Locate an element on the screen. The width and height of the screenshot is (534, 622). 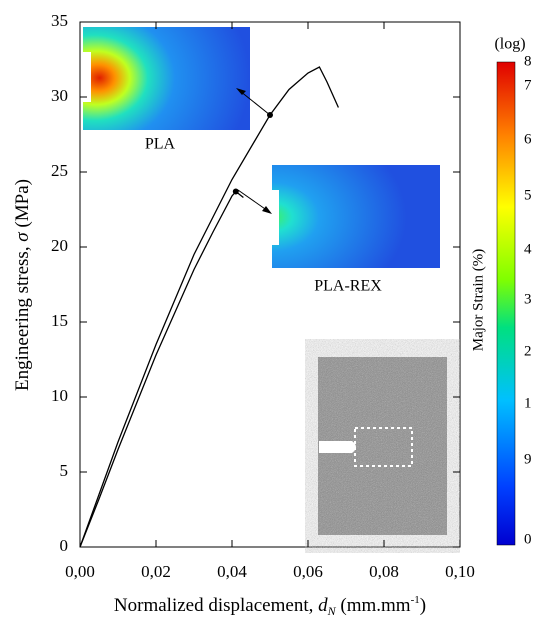
colorbar-label: 0 is located at coordinates (528, 539).